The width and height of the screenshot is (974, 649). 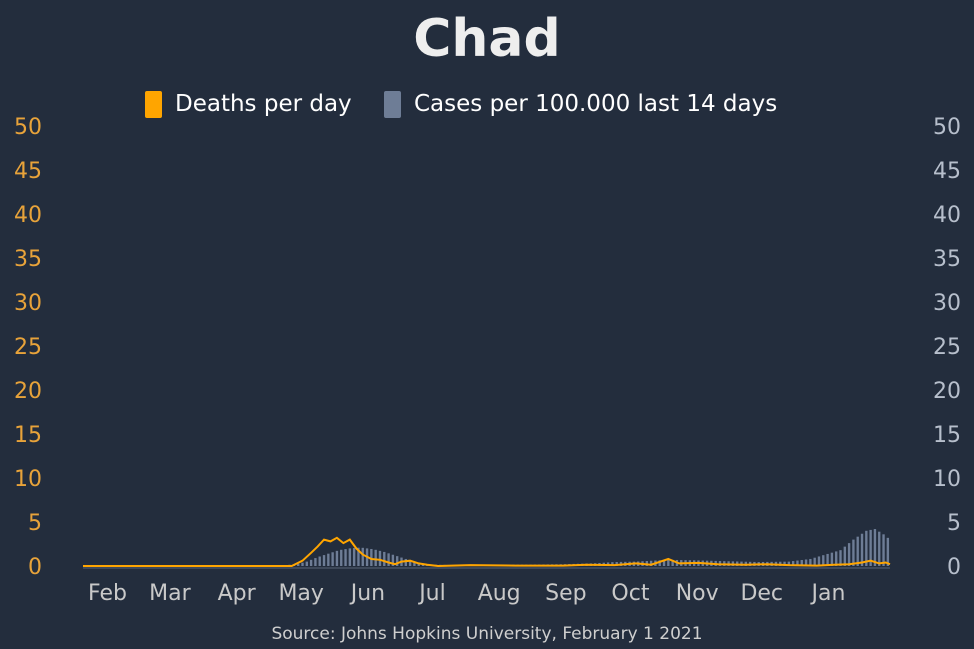 I want to click on cases-bars, so click(x=584, y=547).